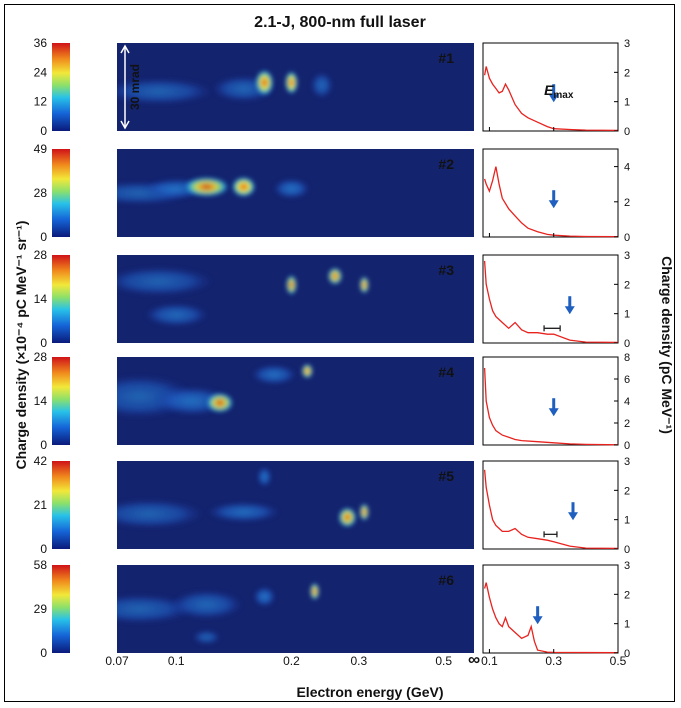  I want to click on energy-tick-label: 0.2, so click(291, 661).